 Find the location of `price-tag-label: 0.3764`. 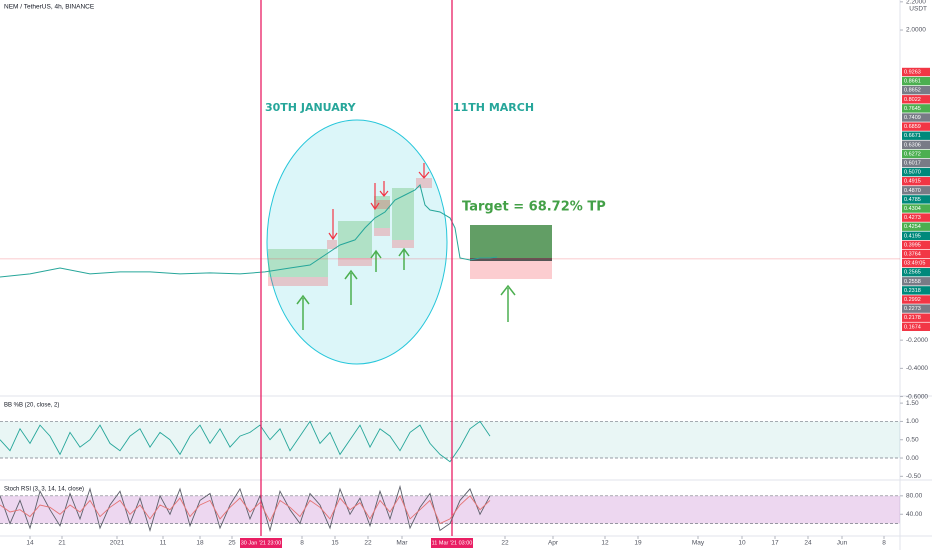

price-tag-label: 0.3764 is located at coordinates (912, 254).